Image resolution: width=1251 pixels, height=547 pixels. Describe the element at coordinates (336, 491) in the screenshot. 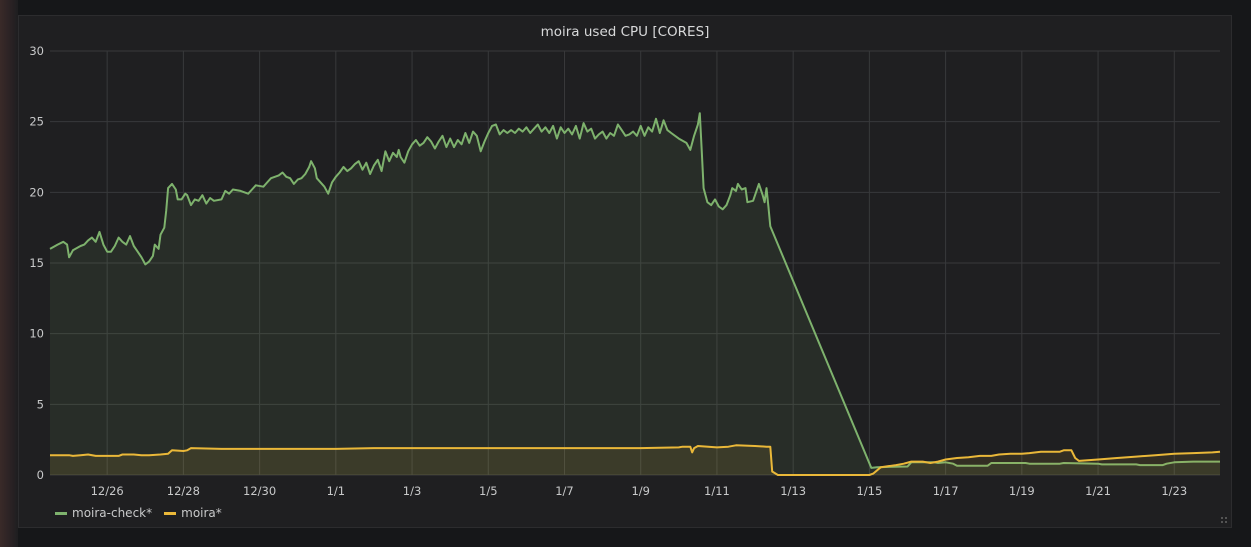

I see `x-tick-label: 1/1` at that location.